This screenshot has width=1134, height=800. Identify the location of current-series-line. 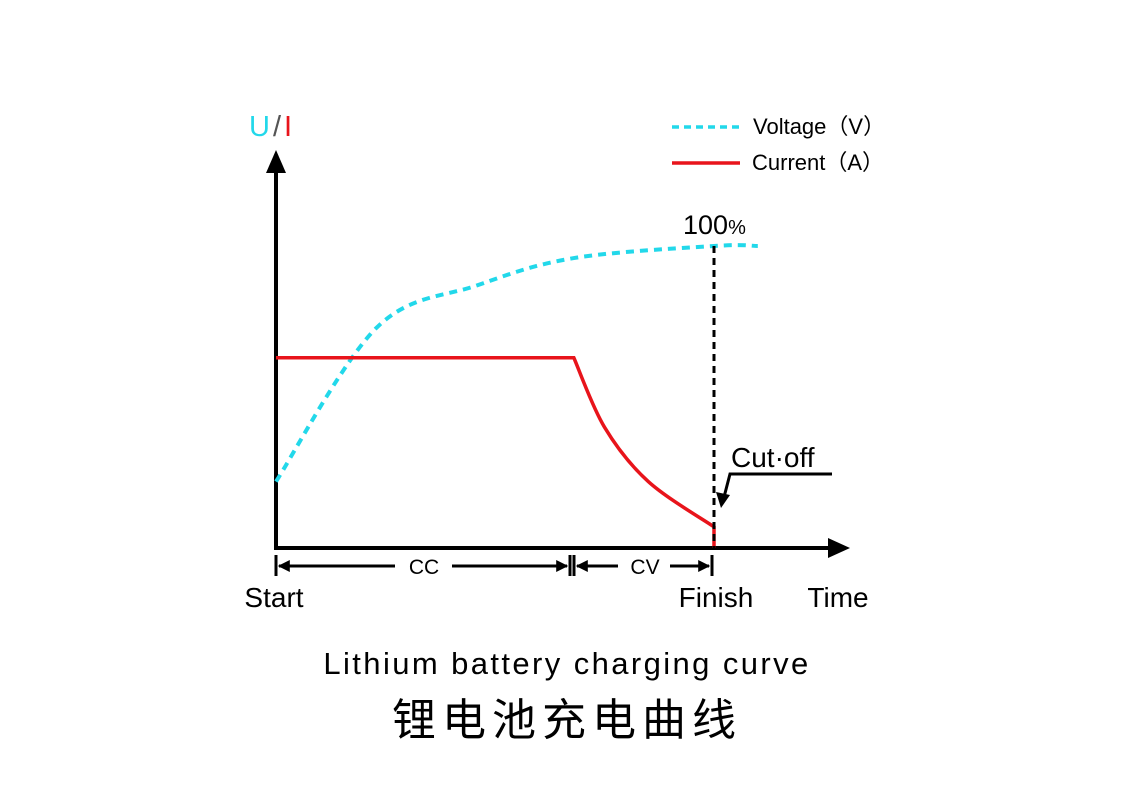
(496, 451).